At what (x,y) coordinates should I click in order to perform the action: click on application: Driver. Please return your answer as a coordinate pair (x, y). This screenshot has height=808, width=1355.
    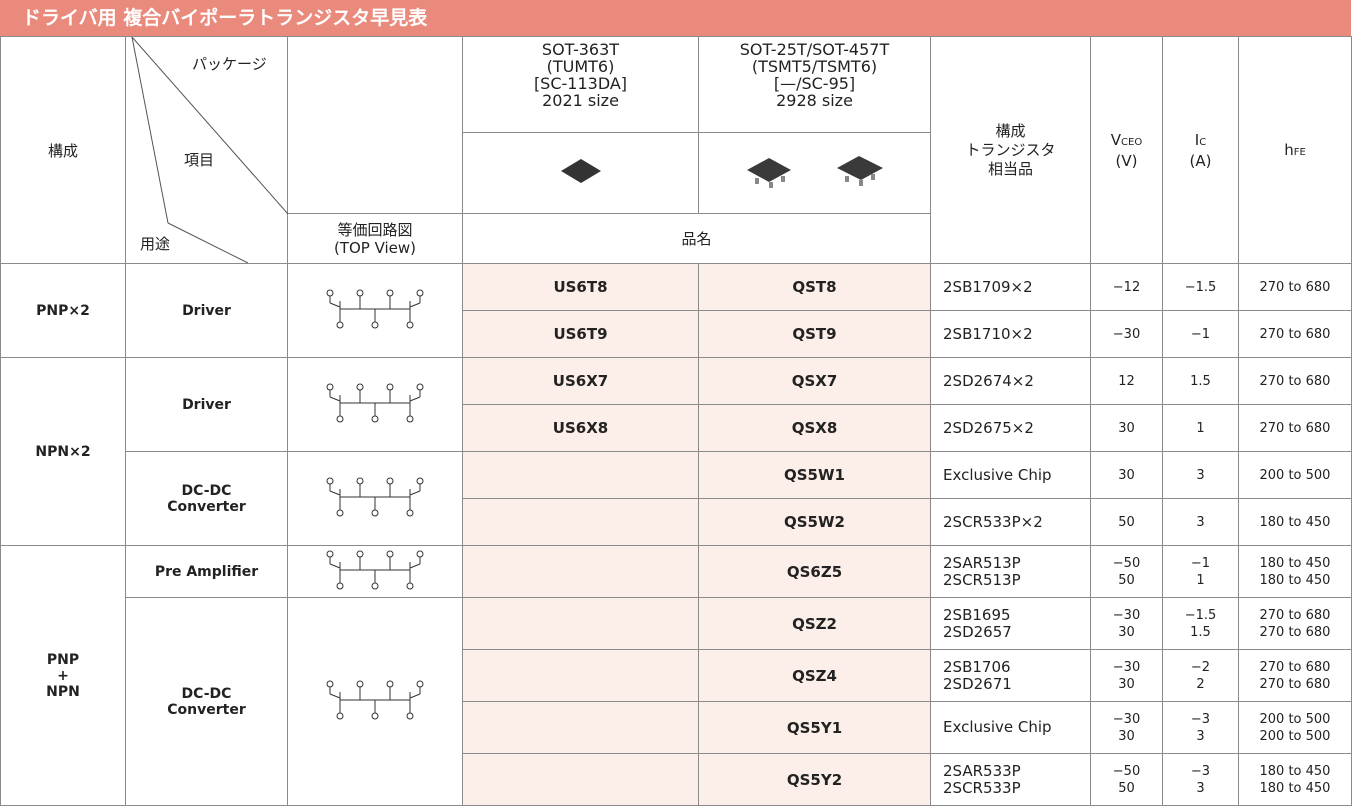
    Looking at the image, I should click on (206, 310).